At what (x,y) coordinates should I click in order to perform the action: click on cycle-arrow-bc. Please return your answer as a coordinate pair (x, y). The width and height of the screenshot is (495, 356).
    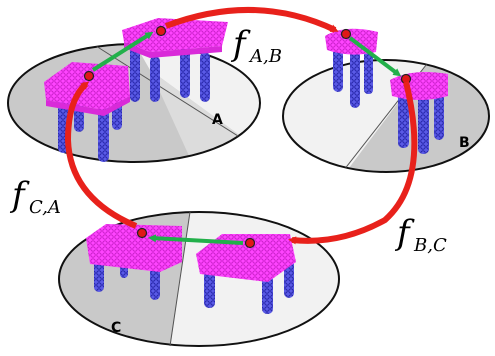
    Looking at the image, I should click on (353, 163).